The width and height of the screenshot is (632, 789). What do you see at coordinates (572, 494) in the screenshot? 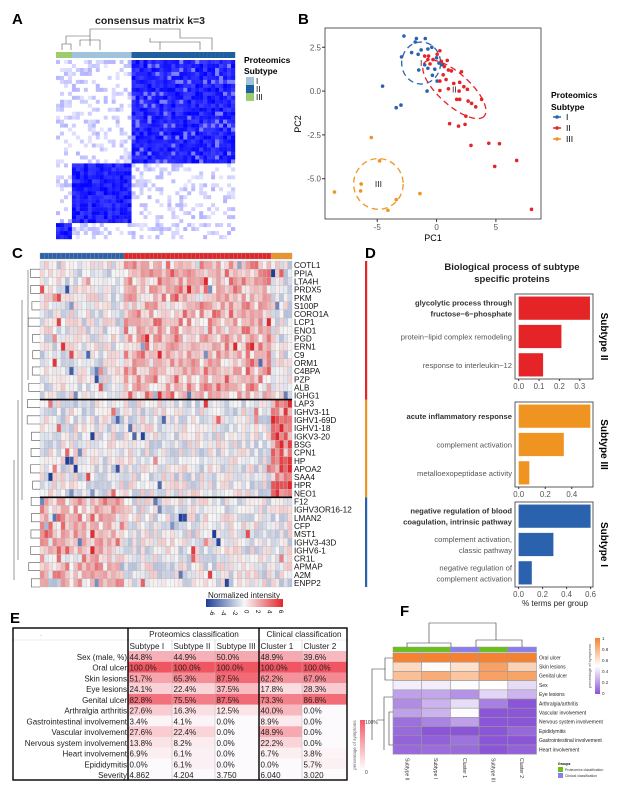
I see `x-tick-label: 0.4` at bounding box center [572, 494].